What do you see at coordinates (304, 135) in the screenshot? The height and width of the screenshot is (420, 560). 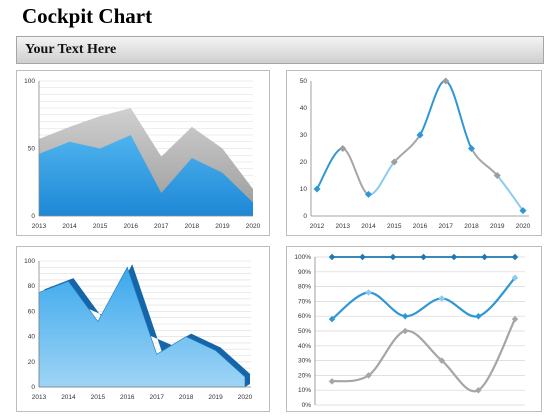 I see `y-tick-label: 30` at bounding box center [304, 135].